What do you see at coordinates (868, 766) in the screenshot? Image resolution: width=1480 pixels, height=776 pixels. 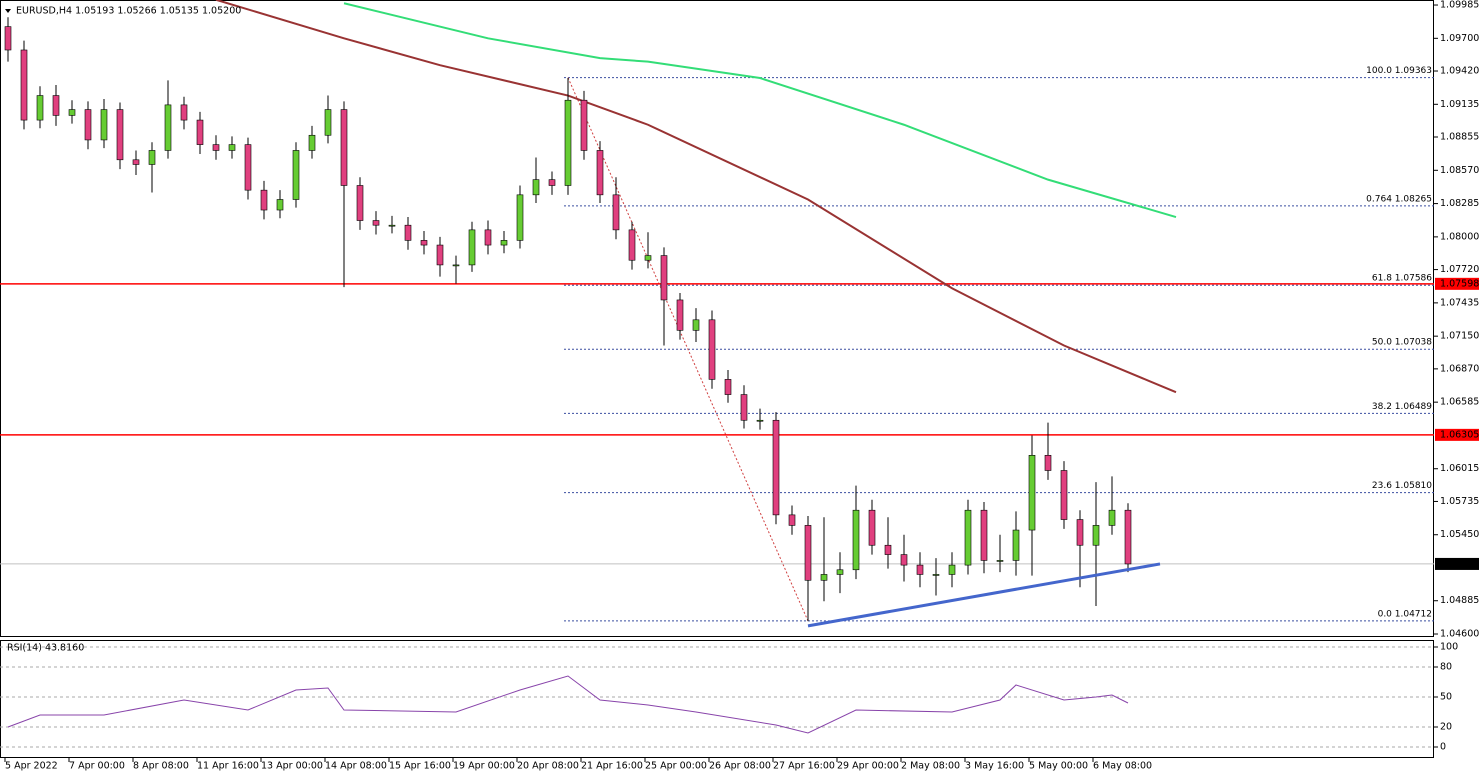 I see `x-tick-label: 29 Apr 00:00` at bounding box center [868, 766].